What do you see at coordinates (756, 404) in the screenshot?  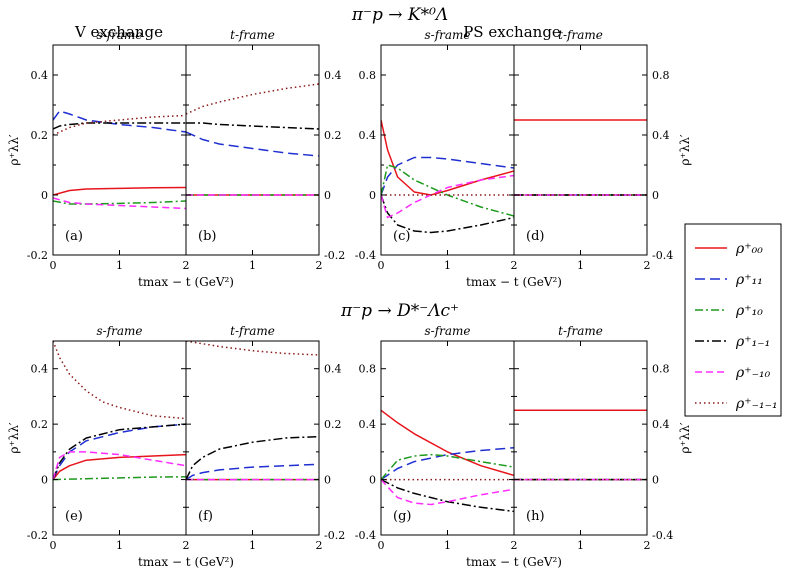 I see `legend-label-rm1m1: ρ⁺₋₁₋₁` at bounding box center [756, 404].